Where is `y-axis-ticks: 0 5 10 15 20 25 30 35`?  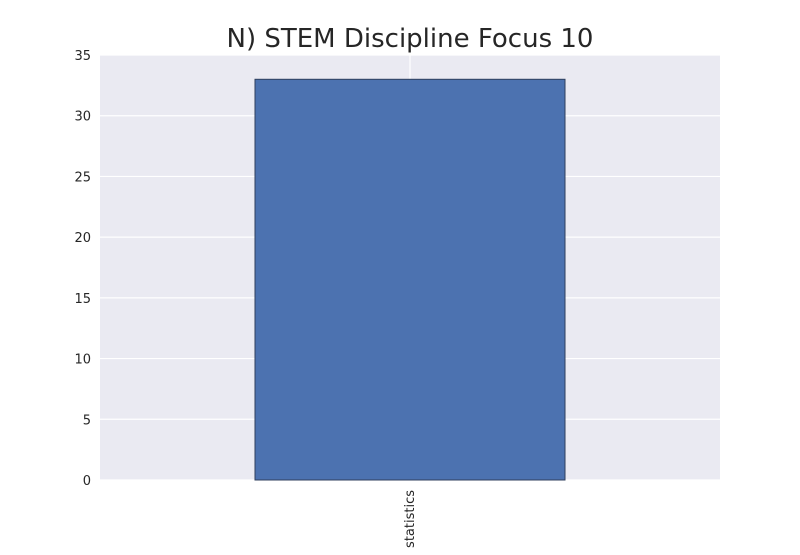 y-axis-ticks: 0 5 10 15 20 25 30 35 is located at coordinates (82, 269).